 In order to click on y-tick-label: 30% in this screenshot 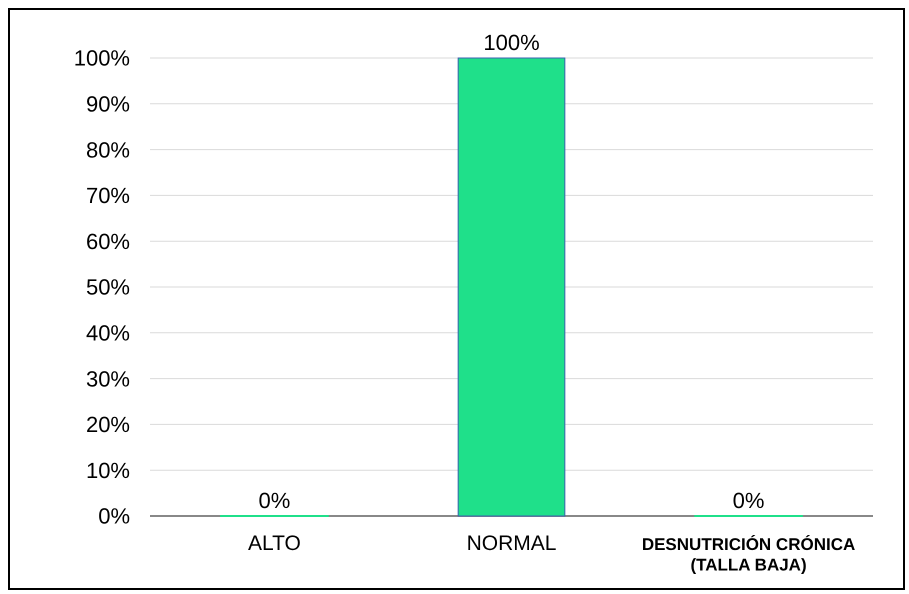, I will do `click(108, 379)`.